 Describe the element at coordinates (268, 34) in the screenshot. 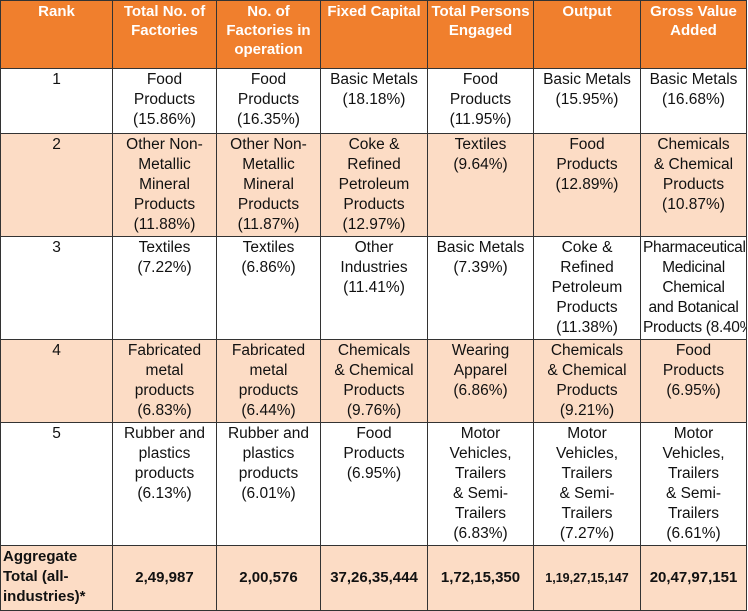

I see `header-factories-in-operation: No. of Factories in operation` at that location.